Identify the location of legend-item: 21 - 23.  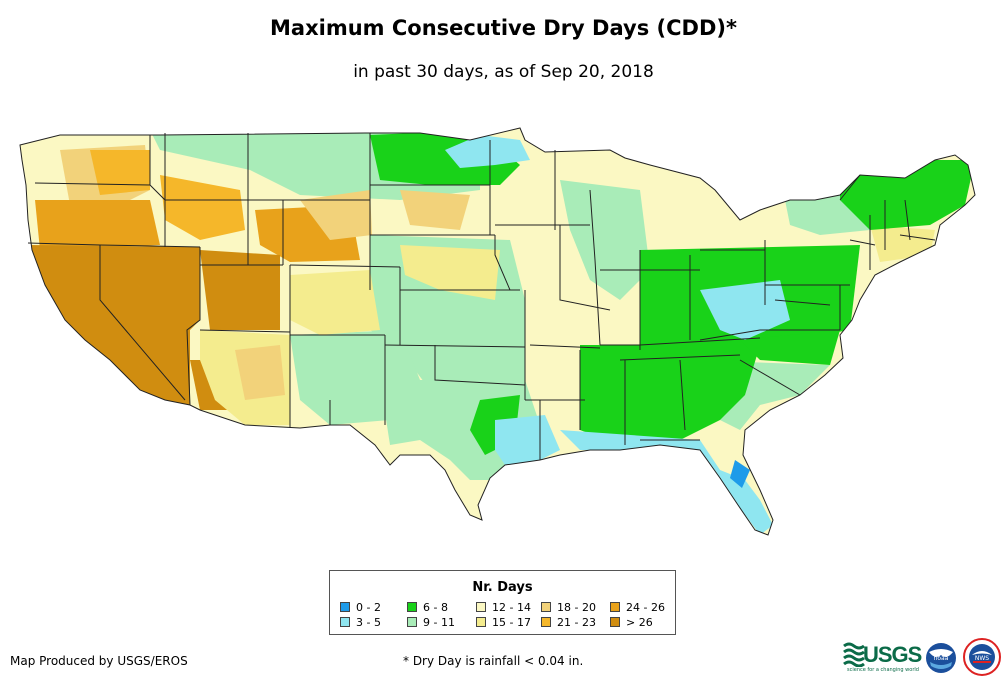
(568, 623).